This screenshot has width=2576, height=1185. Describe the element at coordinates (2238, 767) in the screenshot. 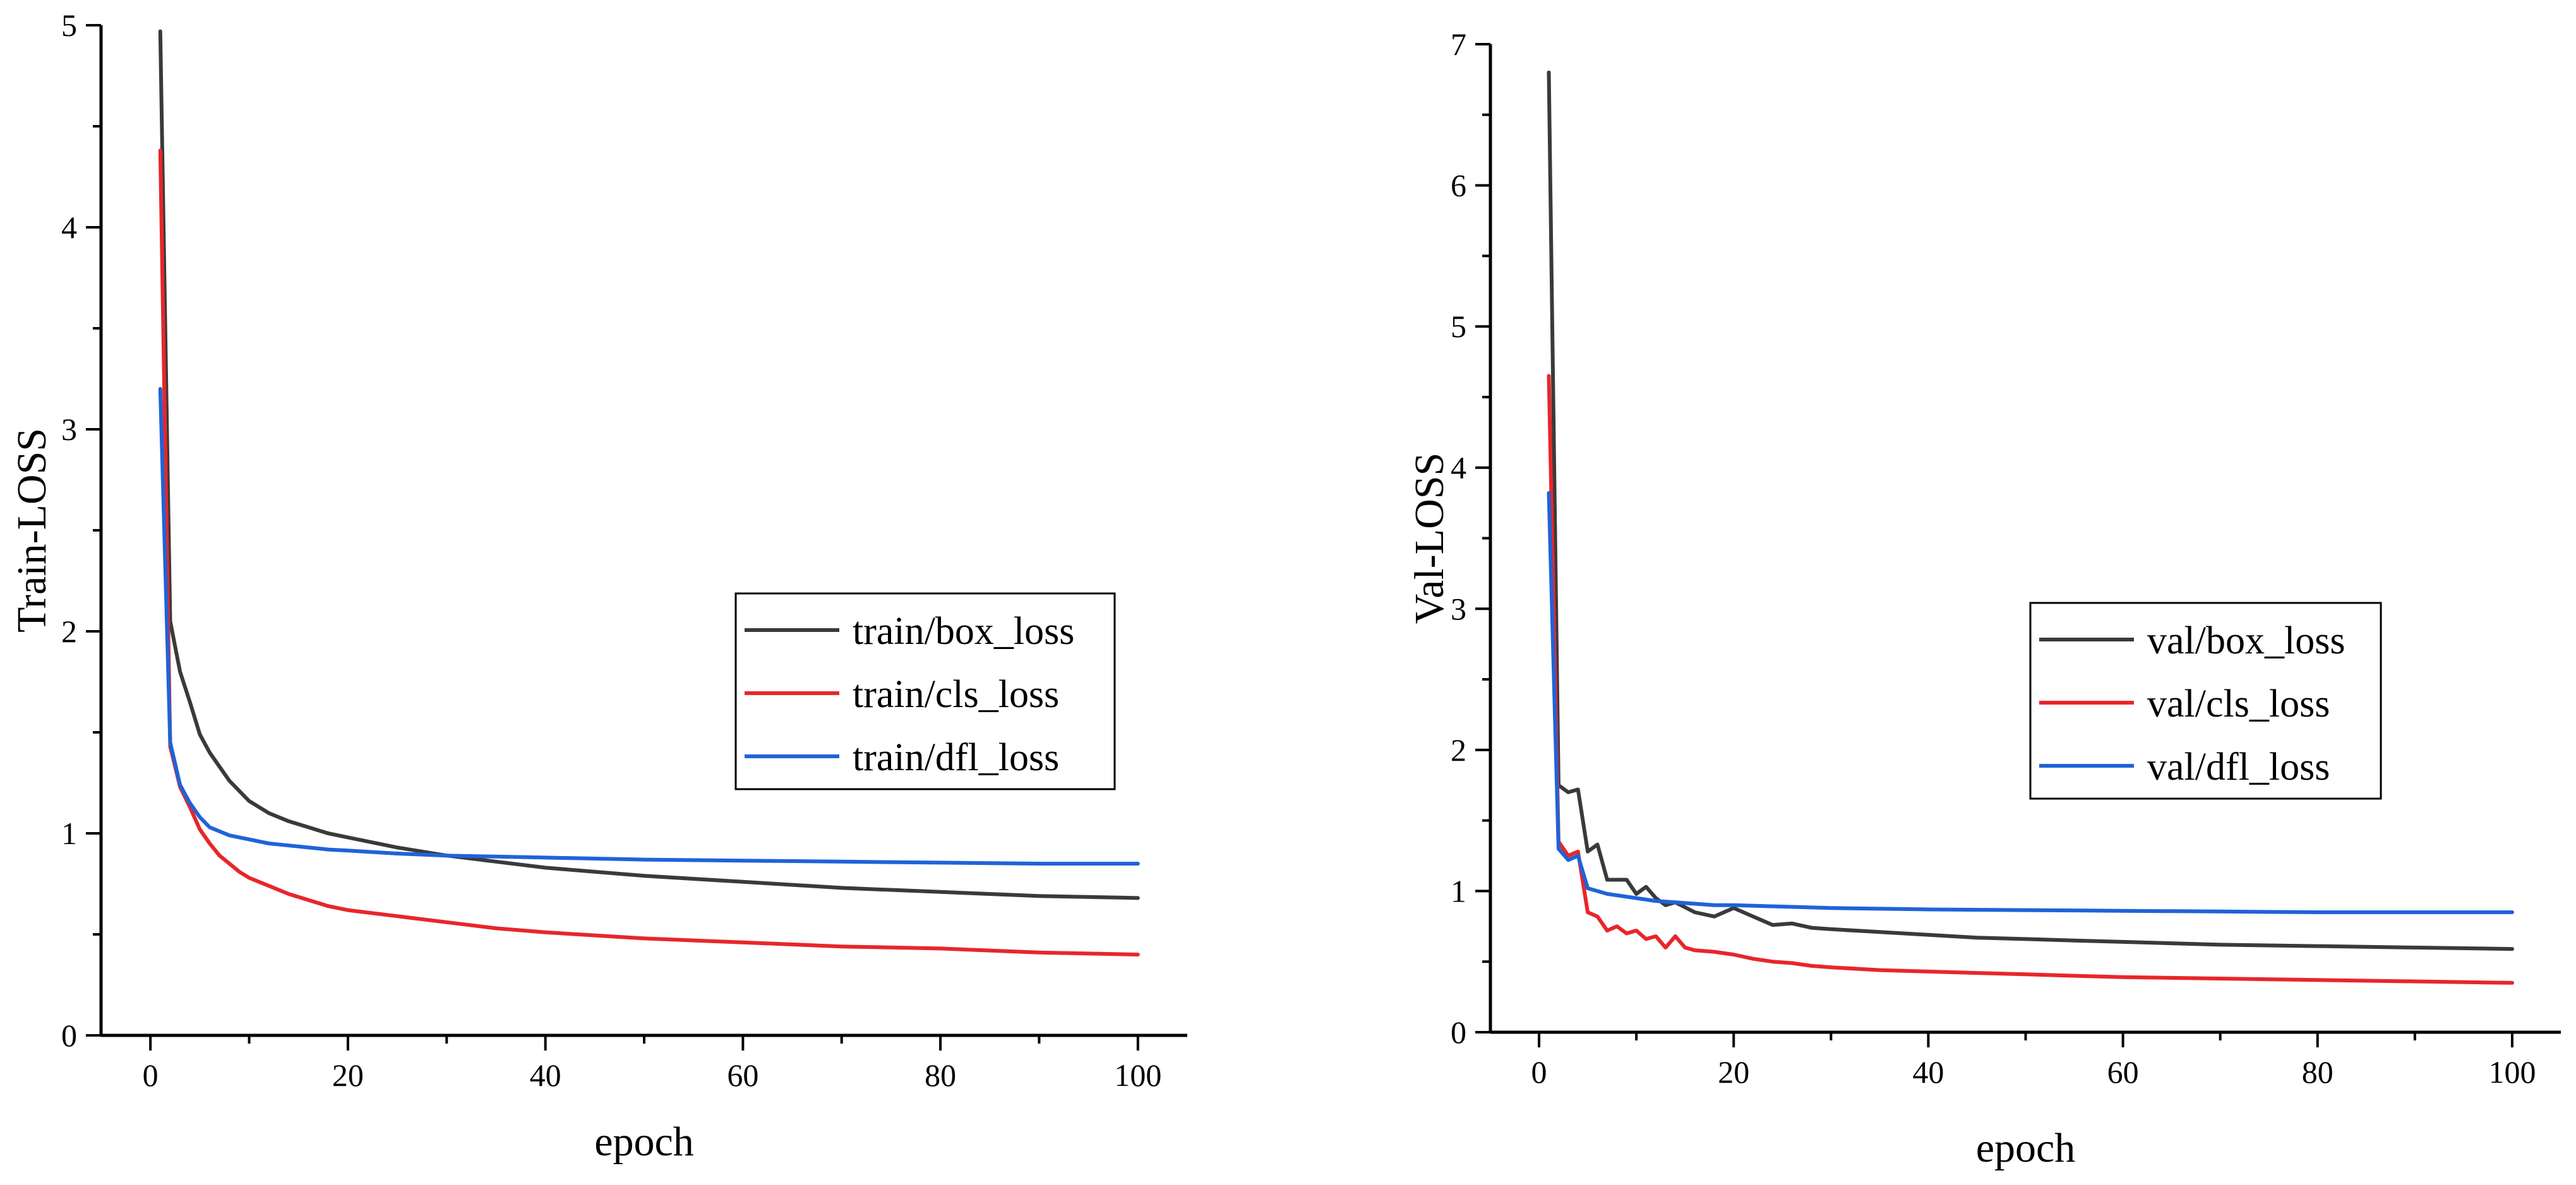

I see `legend-label: val/dfl_loss` at that location.